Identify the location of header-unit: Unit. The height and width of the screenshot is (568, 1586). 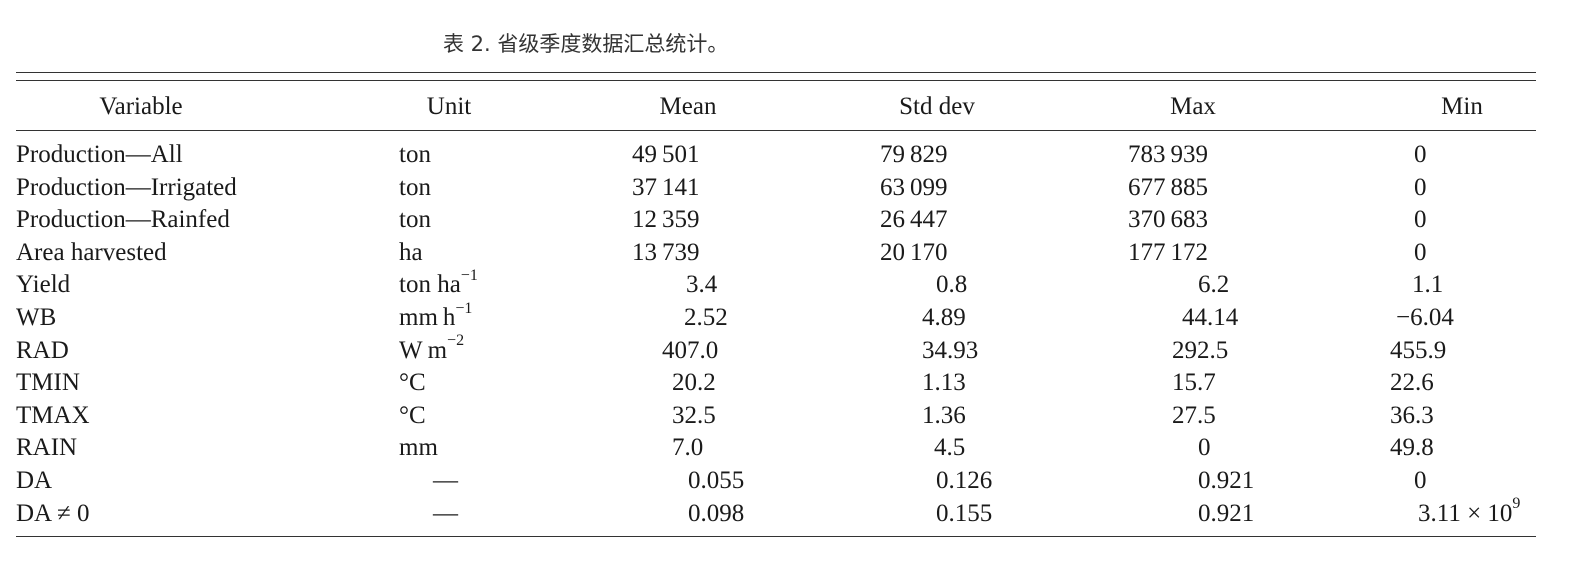
(449, 106).